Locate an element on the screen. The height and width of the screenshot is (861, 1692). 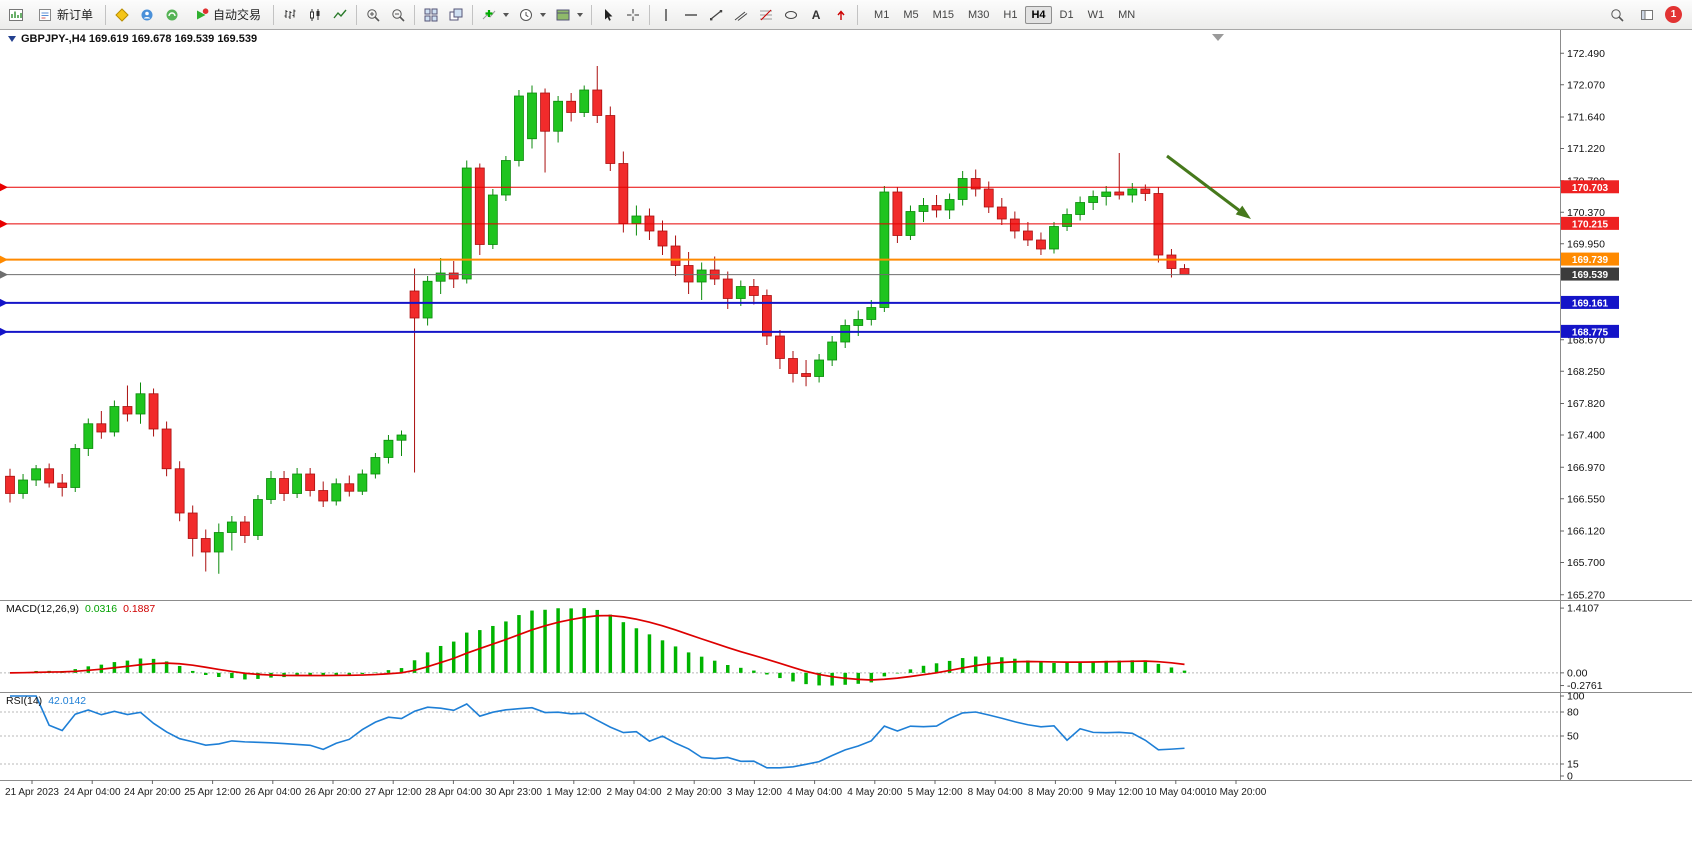
notification-badge: 1 is located at coordinates (1673, 14).